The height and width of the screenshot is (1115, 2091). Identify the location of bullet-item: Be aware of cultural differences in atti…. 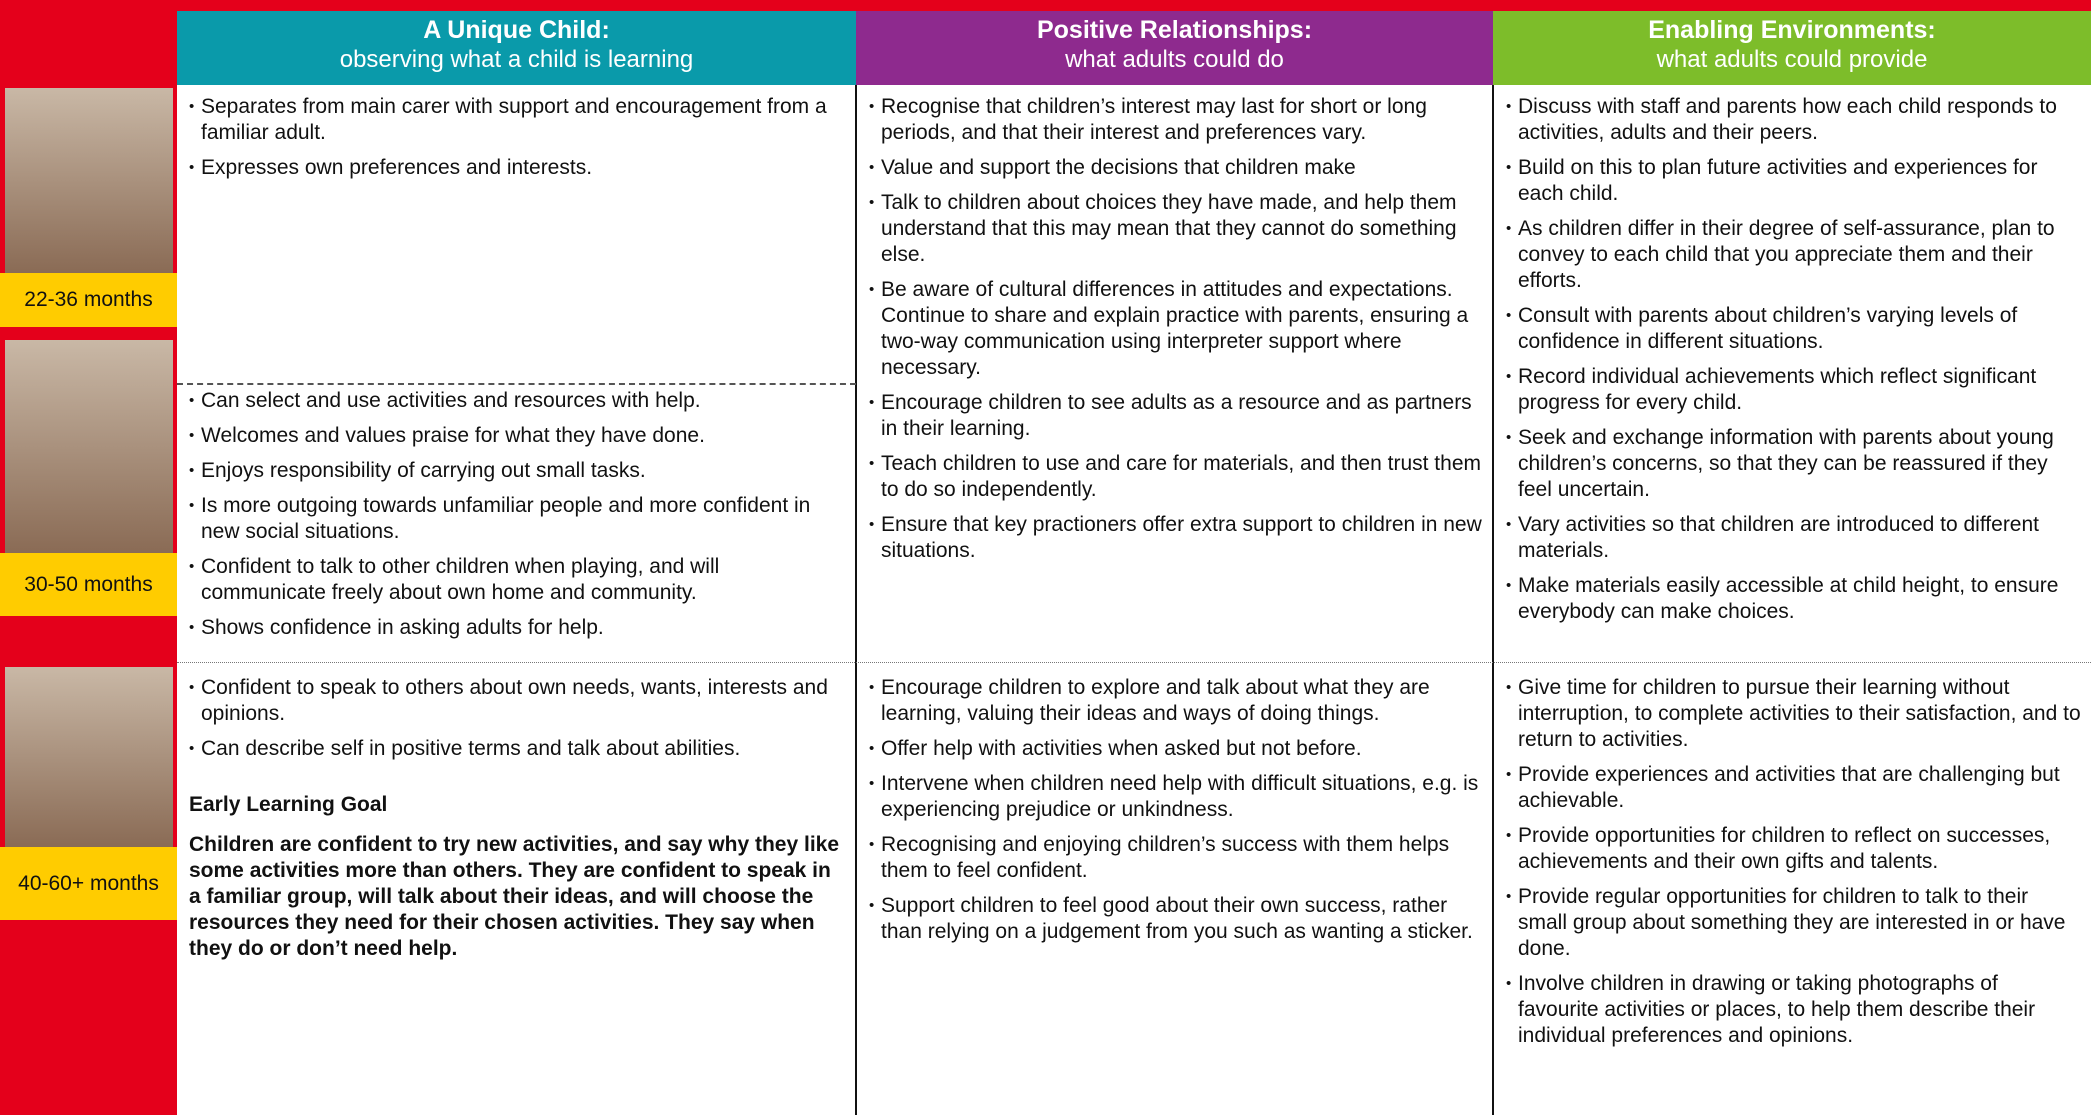
(1176, 329).